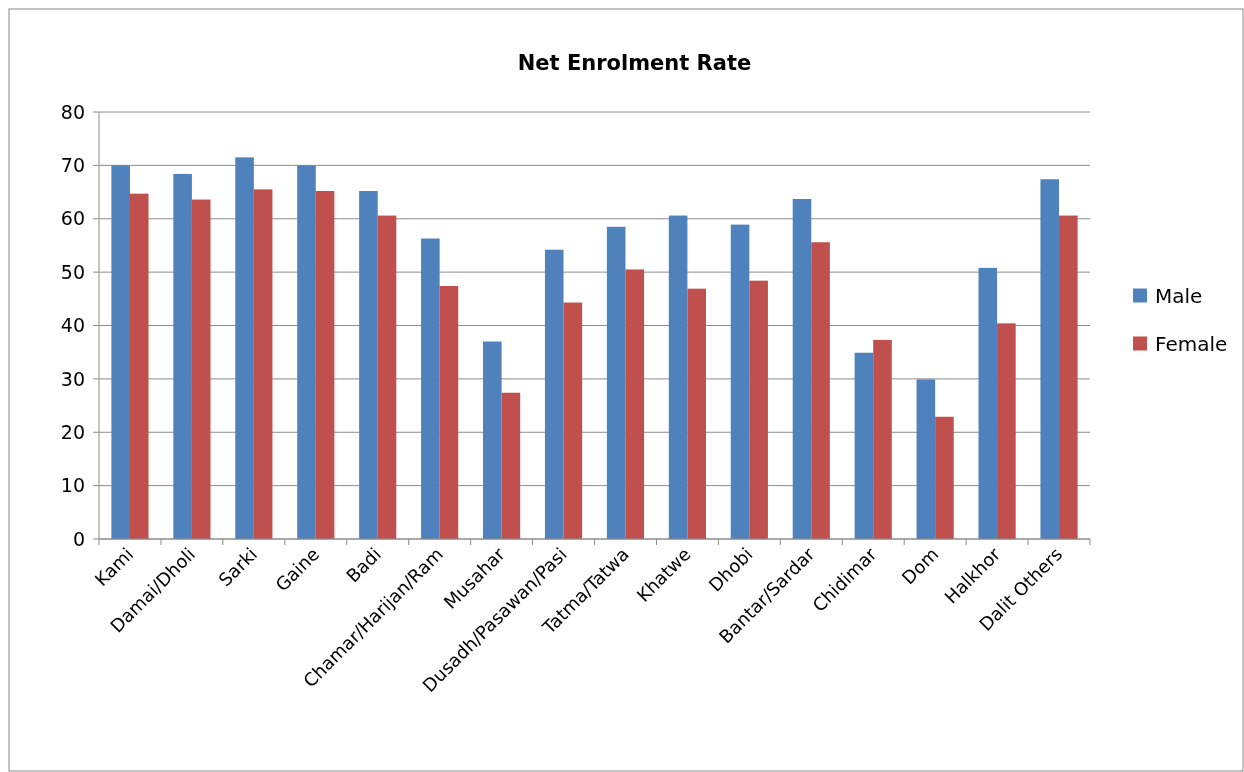 Image resolution: width=1244 pixels, height=772 pixels. I want to click on y-tick-label: 0, so click(78, 538).